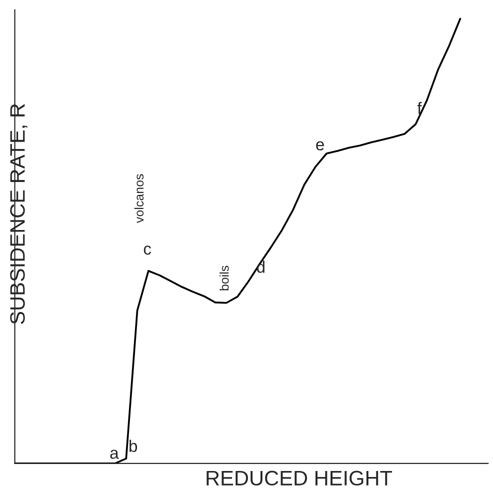  Describe the element at coordinates (19, 214) in the screenshot. I see `y-axis-title: SUBSIDENCE RATE, R` at that location.